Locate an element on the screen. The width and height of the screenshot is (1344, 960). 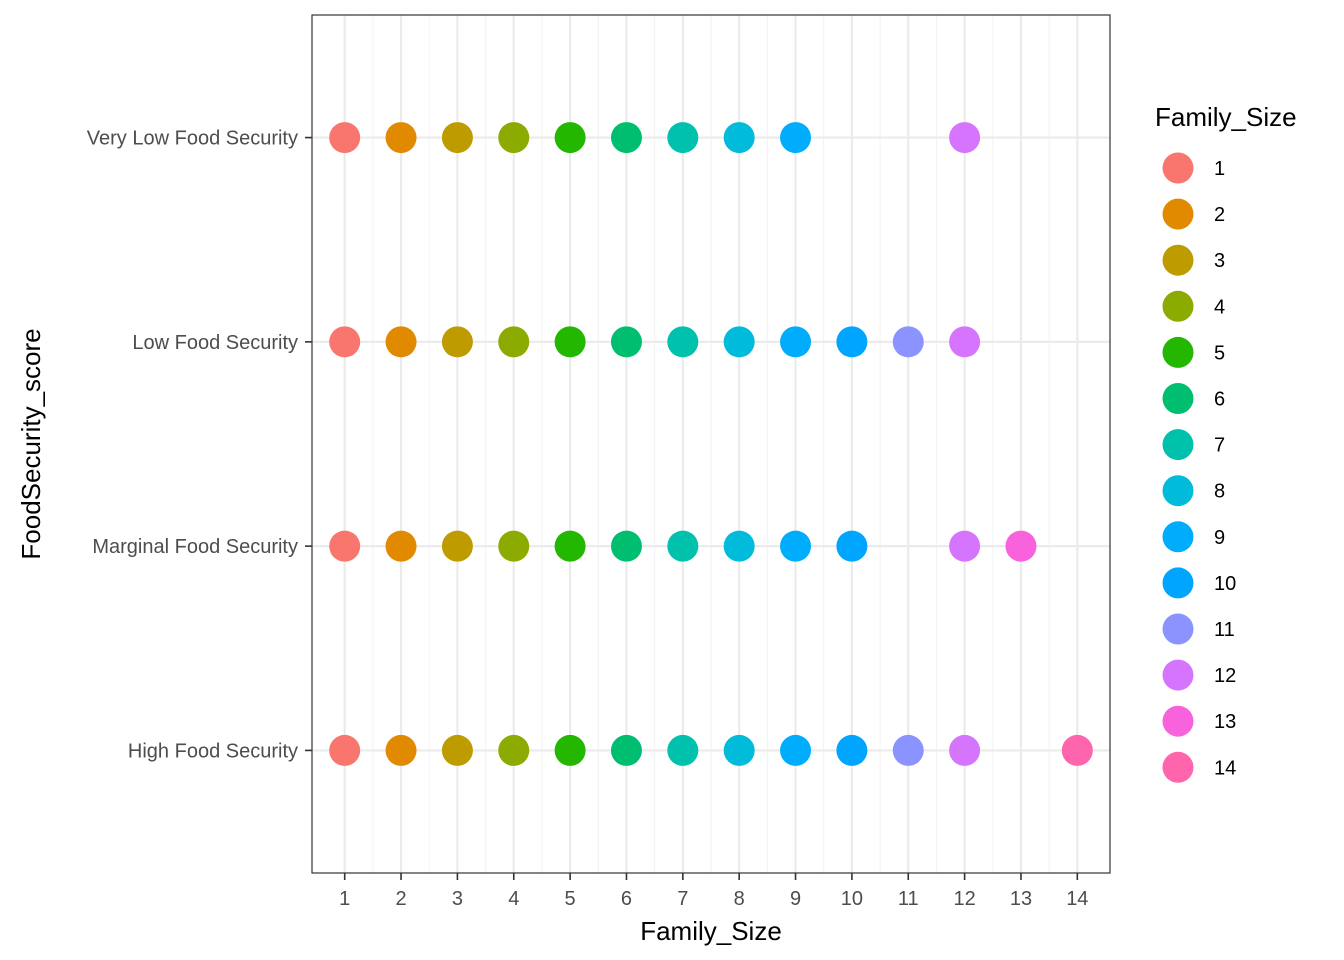
legend-label: 5 is located at coordinates (1219, 353).